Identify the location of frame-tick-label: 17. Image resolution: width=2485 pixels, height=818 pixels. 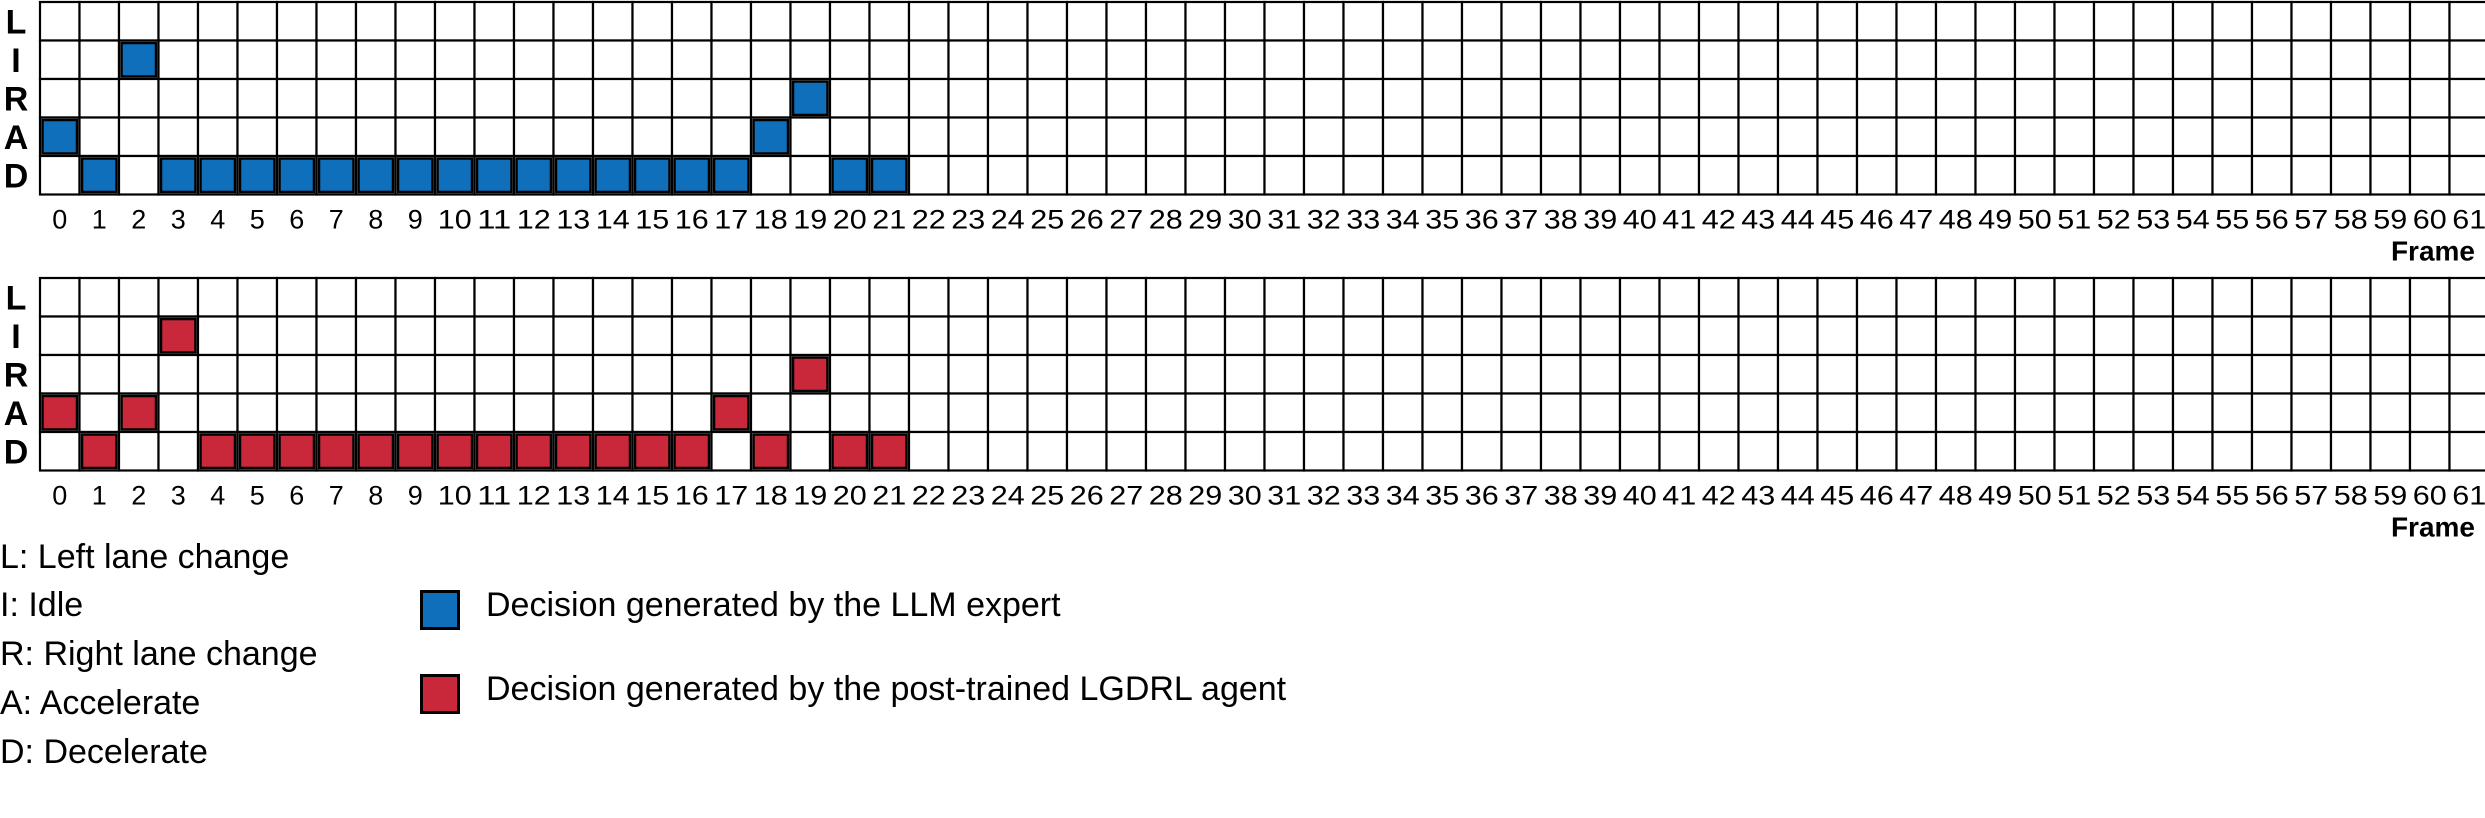
(731, 496).